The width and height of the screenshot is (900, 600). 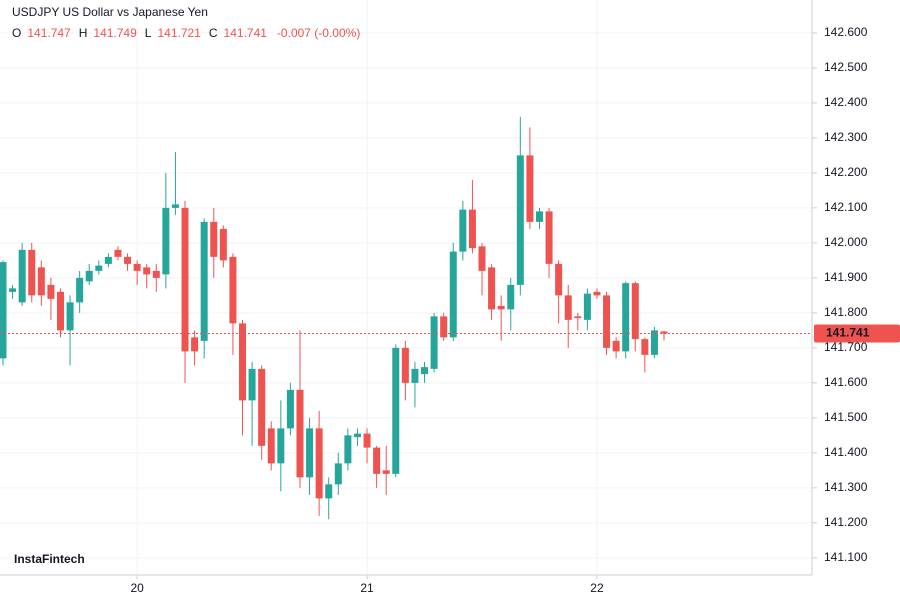 I want to click on last-price-box, so click(x=857, y=333).